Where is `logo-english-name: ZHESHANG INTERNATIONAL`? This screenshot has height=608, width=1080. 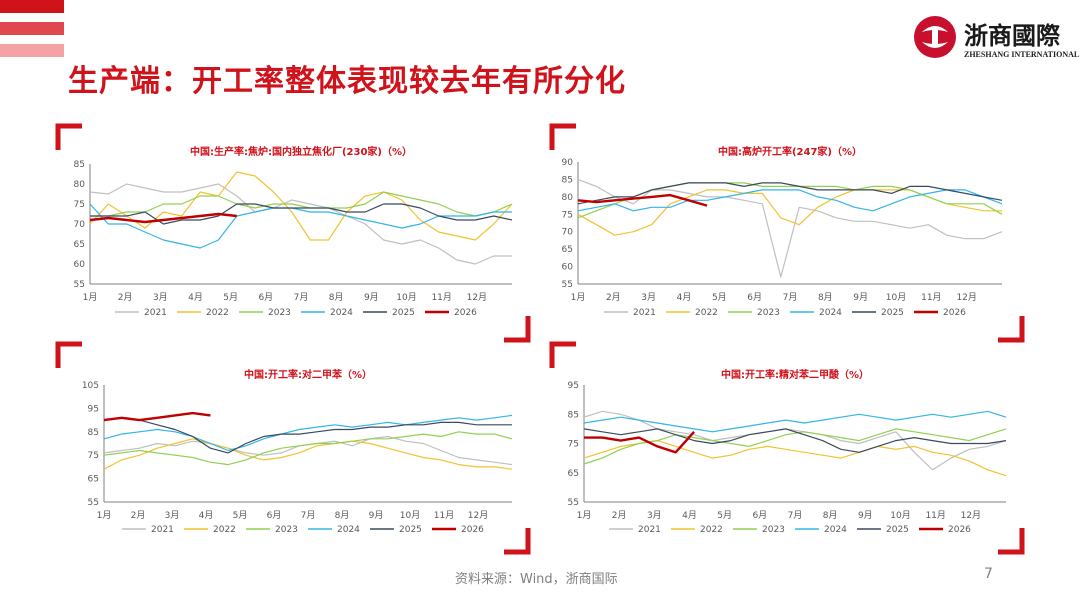
logo-english-name: ZHESHANG INTERNATIONAL is located at coordinates (1022, 54).